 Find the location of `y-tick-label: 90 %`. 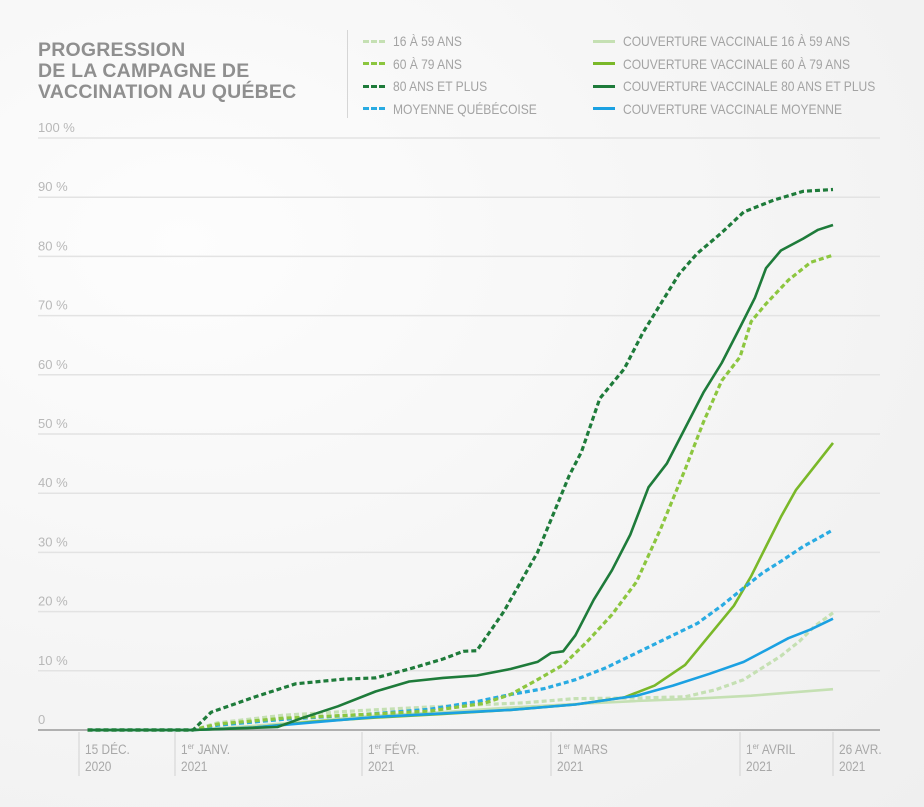

y-tick-label: 90 % is located at coordinates (53, 186).